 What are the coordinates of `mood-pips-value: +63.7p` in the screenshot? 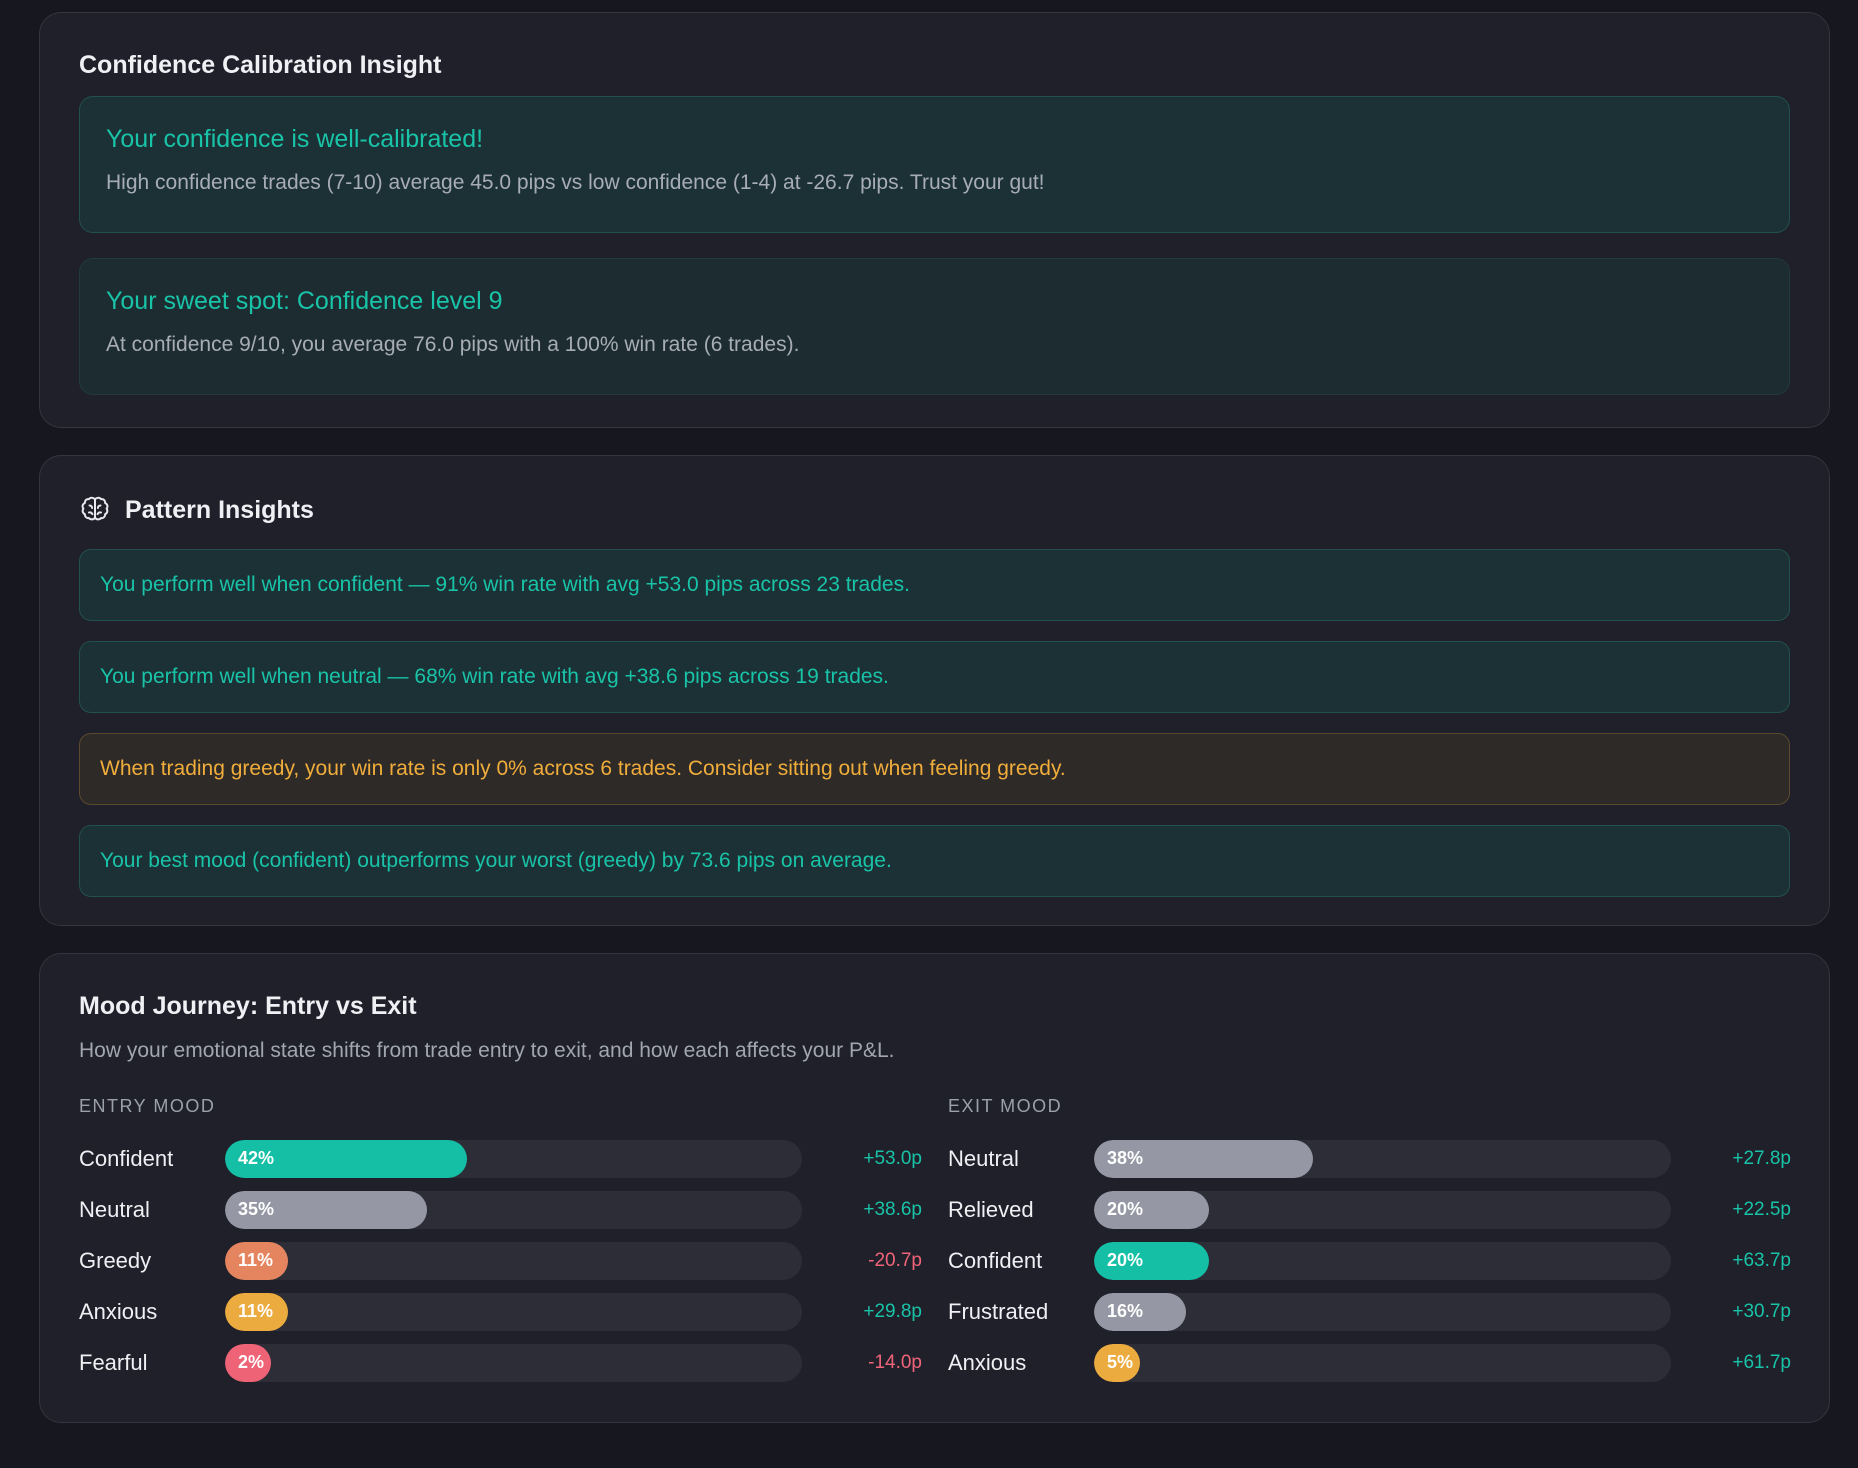 It's located at (1761, 1260).